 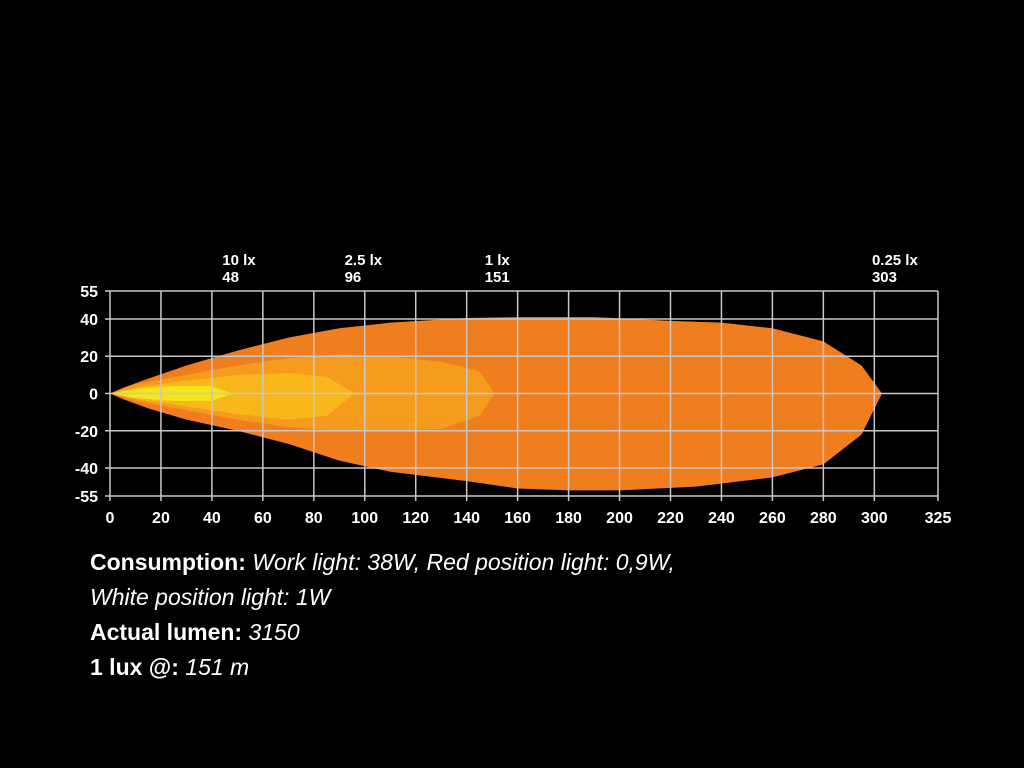 I want to click on lux-reach-label: 151, so click(x=497, y=277).